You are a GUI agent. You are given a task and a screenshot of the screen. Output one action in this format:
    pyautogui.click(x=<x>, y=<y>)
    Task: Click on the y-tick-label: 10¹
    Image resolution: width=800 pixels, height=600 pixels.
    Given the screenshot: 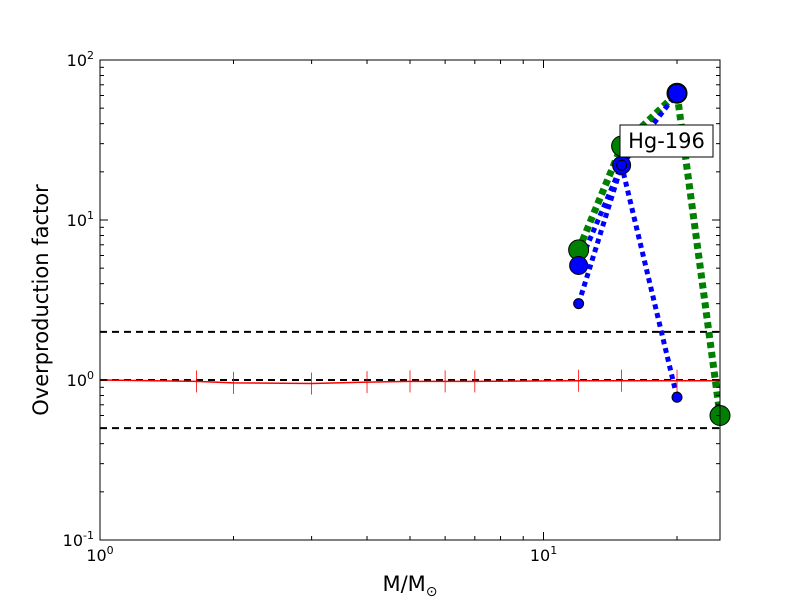 What is the action you would take?
    pyautogui.click(x=80, y=219)
    